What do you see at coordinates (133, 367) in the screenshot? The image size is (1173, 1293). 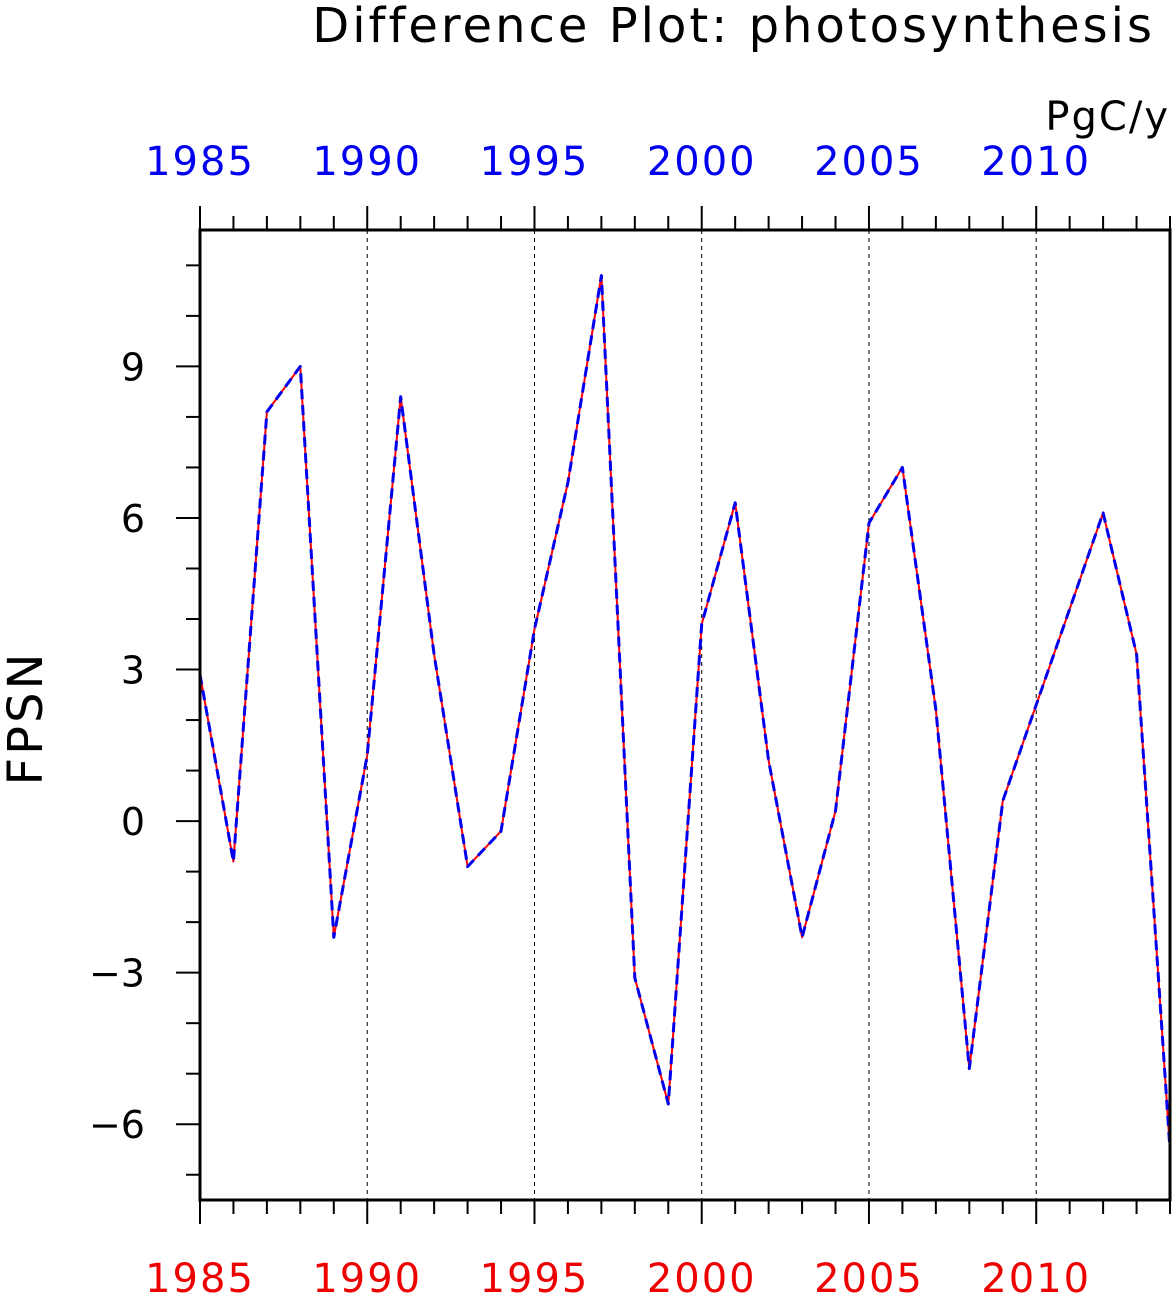 I see `y-tick-label-9: 9` at bounding box center [133, 367].